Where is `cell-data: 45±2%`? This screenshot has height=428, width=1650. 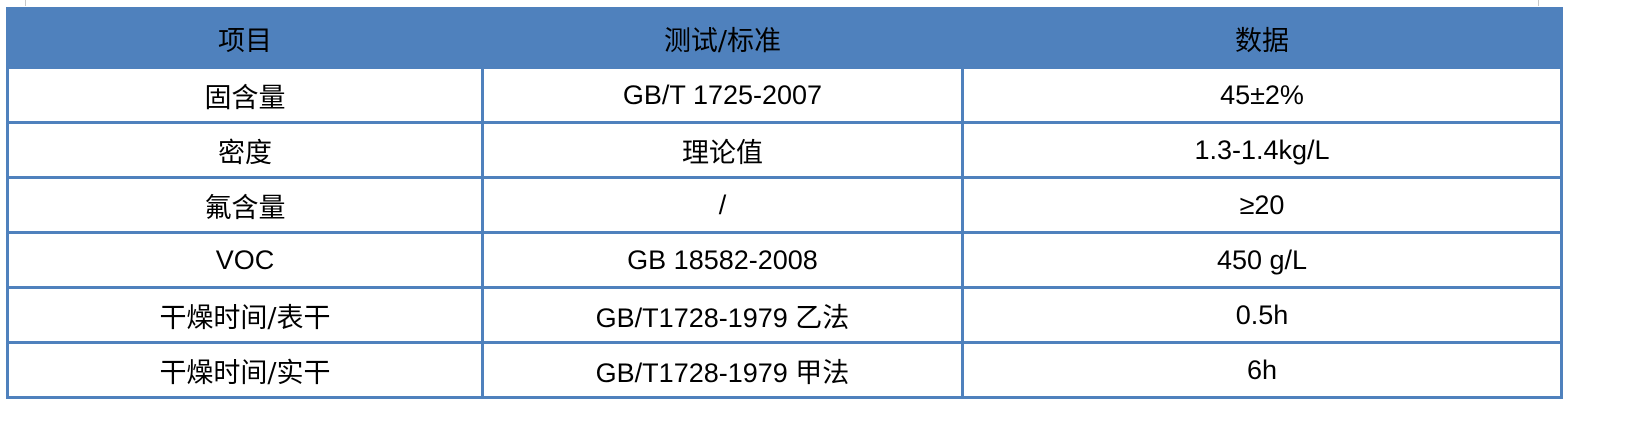 cell-data: 45±2% is located at coordinates (1262, 95).